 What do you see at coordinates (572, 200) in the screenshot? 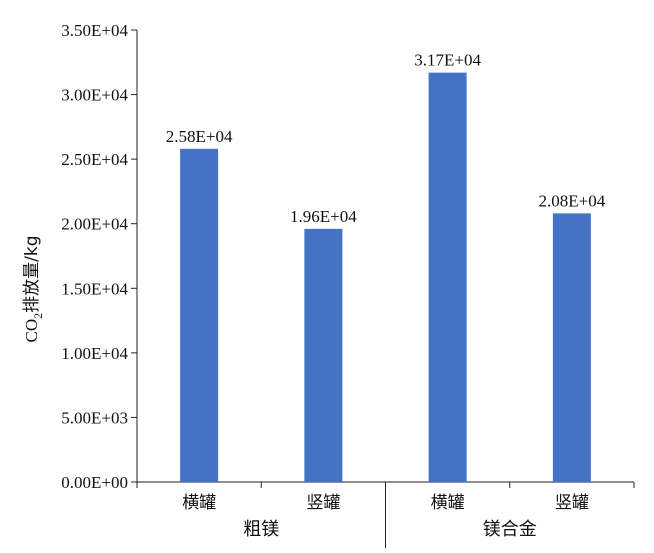
I see `data-label: 2.08E+04` at bounding box center [572, 200].